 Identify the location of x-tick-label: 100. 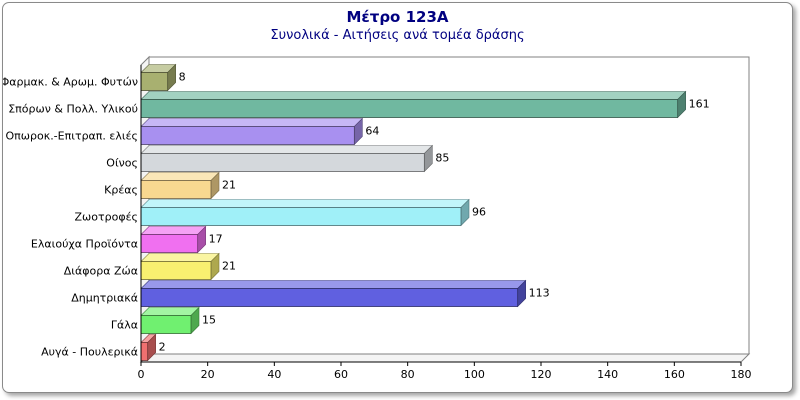
(474, 374).